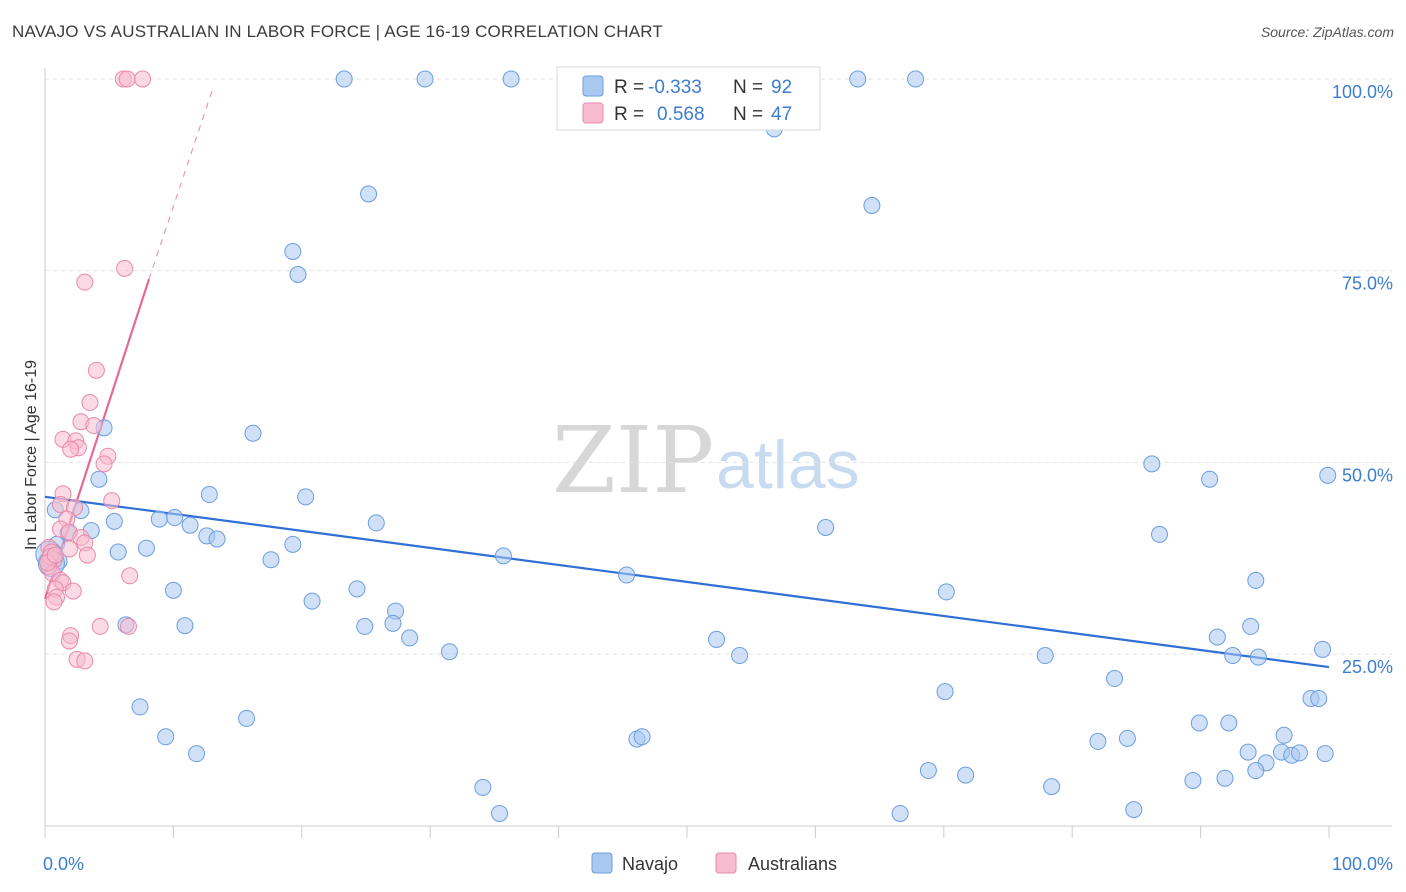 Image resolution: width=1406 pixels, height=892 pixels. I want to click on series-legend-label-australians: Australians, so click(792, 864).